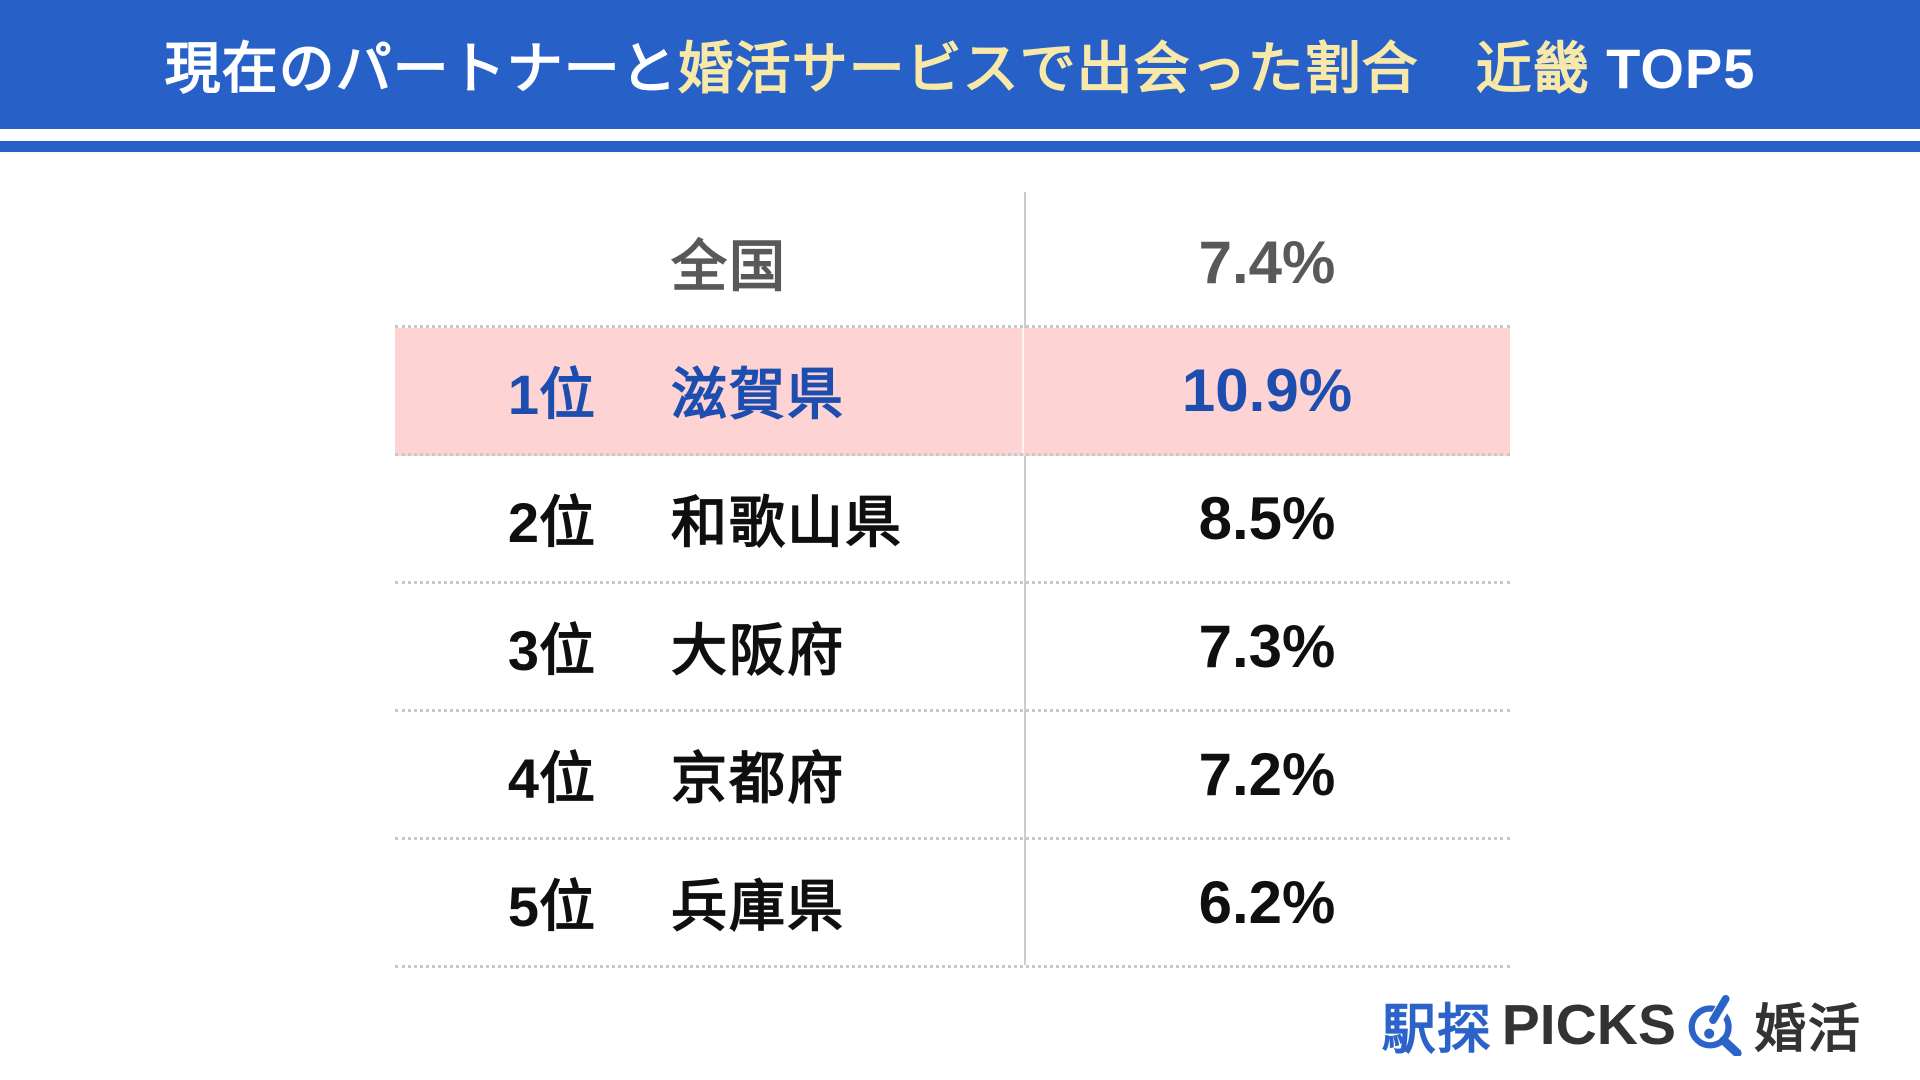 The width and height of the screenshot is (1920, 1080). I want to click on table-row-rank2: 2位 和歌山県 8.5%, so click(952, 520).